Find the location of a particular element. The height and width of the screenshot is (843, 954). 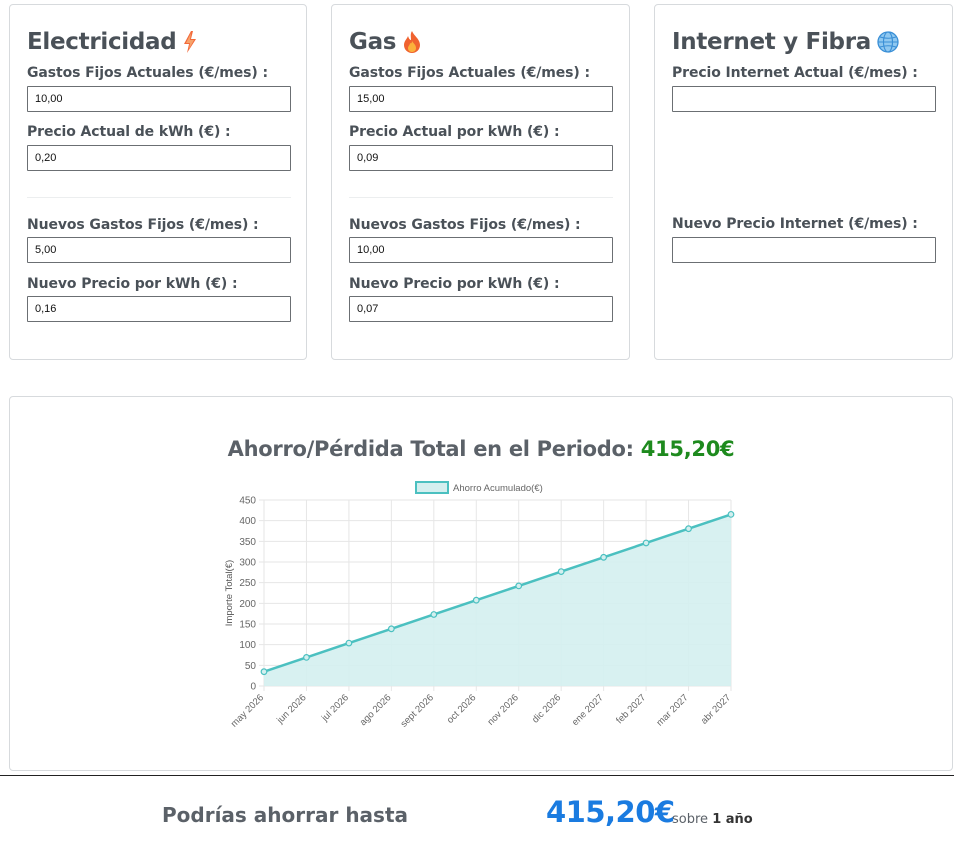

x-tick-label: nov 2026 is located at coordinates (502, 709).